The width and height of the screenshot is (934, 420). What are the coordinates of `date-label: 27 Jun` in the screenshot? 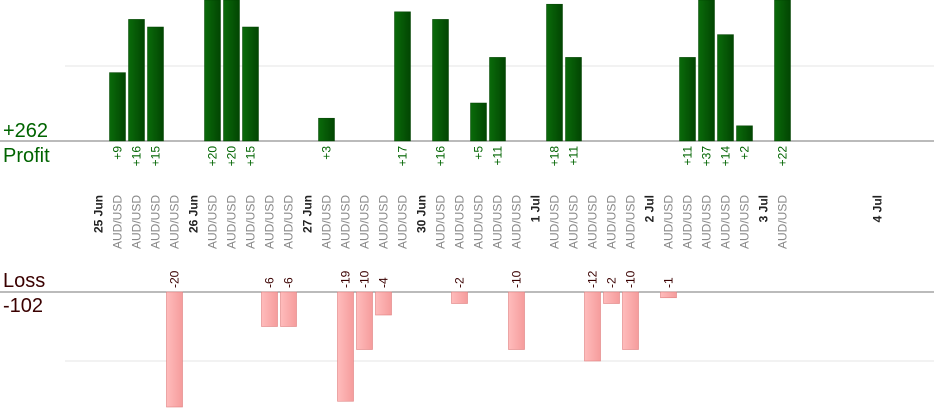 It's located at (308, 214).